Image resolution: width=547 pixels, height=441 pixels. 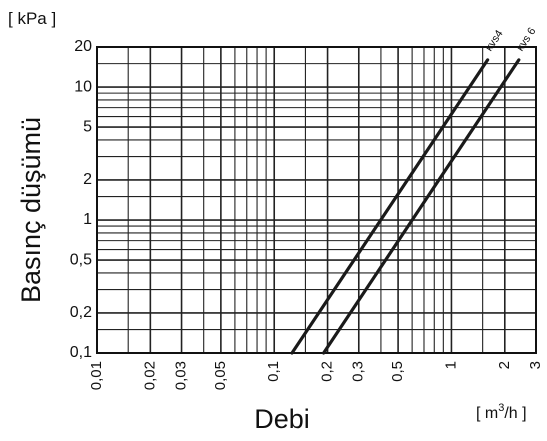 What do you see at coordinates (81, 259) in the screenshot?
I see `y-tick-label: 0,5` at bounding box center [81, 259].